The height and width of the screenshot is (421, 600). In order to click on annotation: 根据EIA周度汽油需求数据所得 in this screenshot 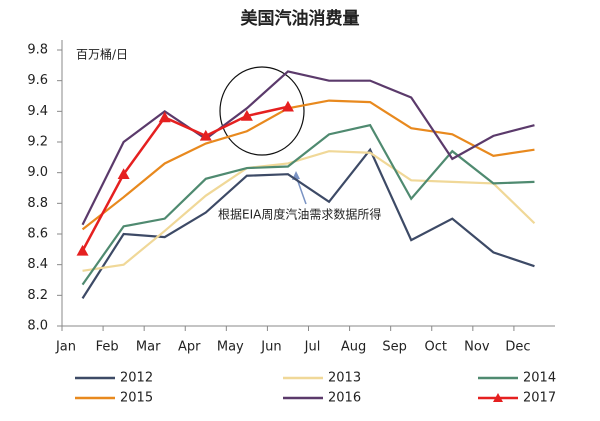, I will do `click(299, 214)`.